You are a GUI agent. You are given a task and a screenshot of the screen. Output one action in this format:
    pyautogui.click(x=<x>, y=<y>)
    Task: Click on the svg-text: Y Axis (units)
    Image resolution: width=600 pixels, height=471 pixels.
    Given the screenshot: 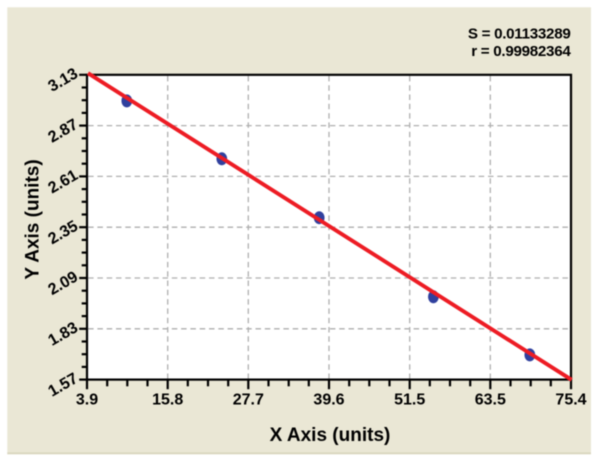 What is the action you would take?
    pyautogui.click(x=33, y=219)
    